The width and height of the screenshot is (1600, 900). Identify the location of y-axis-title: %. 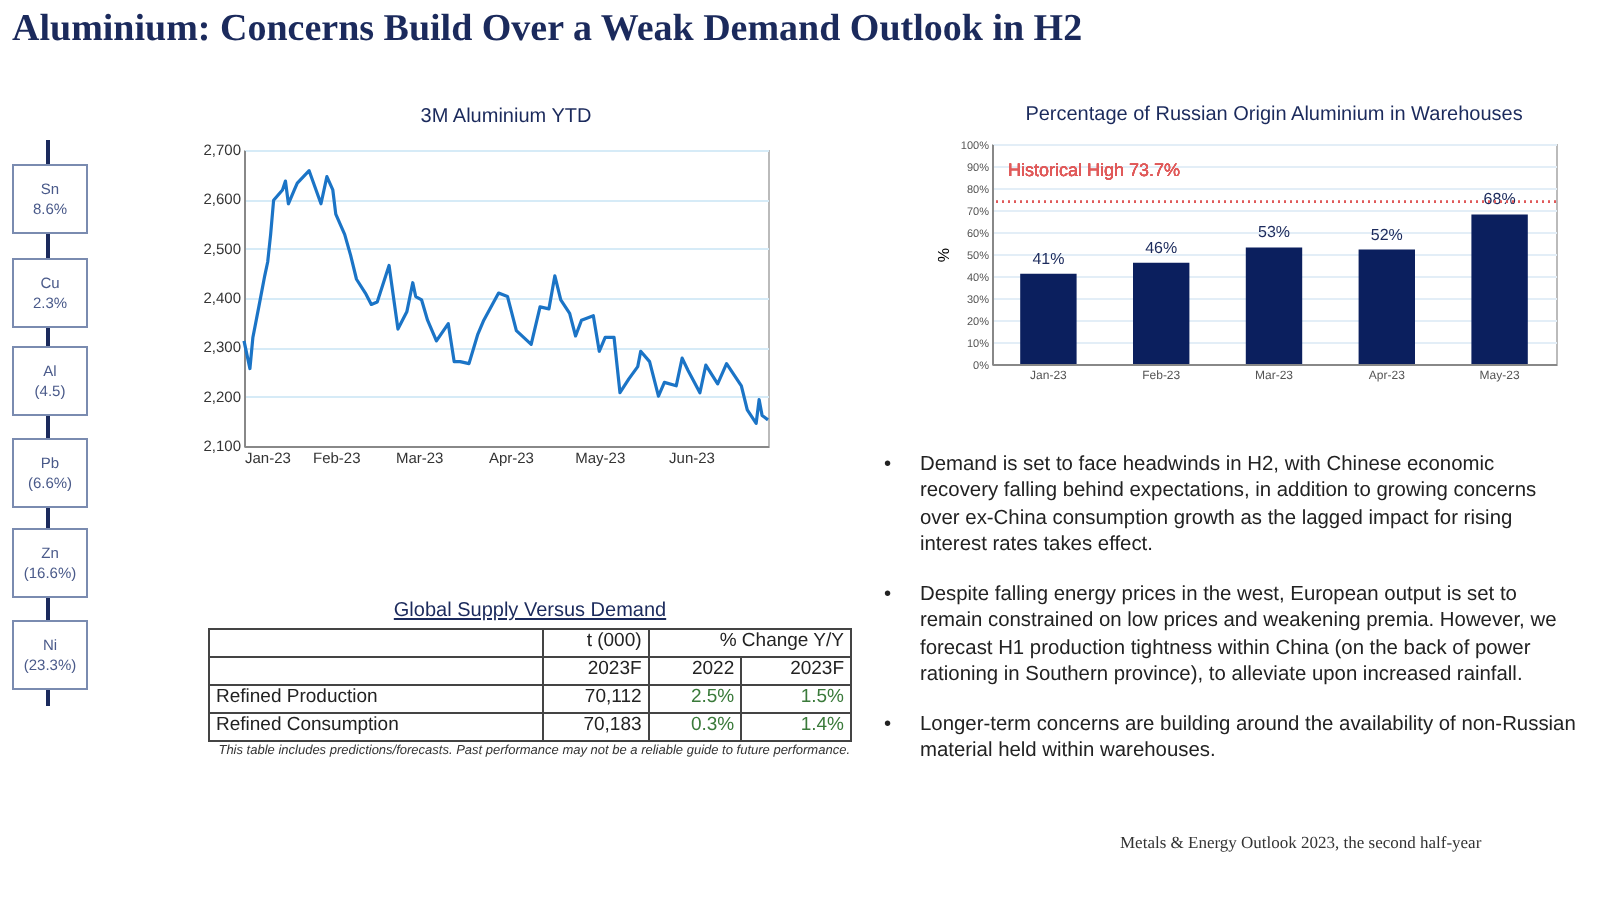
(943, 255).